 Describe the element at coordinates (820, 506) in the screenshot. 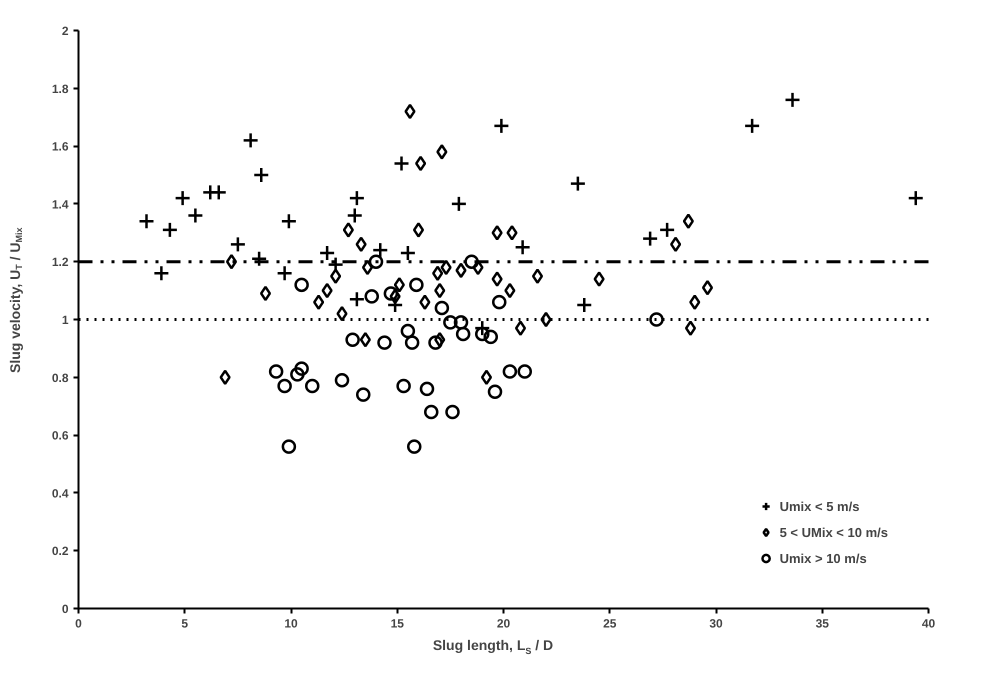

I see `legend-label: Umix < 5 m/s` at that location.